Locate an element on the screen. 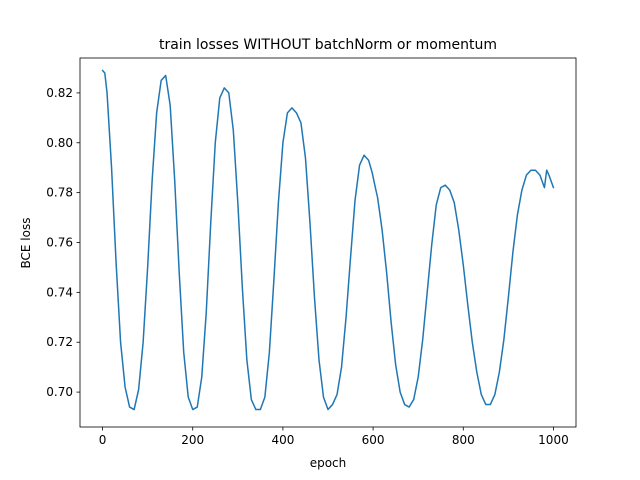 This screenshot has height=480, width=640. y-tick-label: 0.82 is located at coordinates (59, 93).